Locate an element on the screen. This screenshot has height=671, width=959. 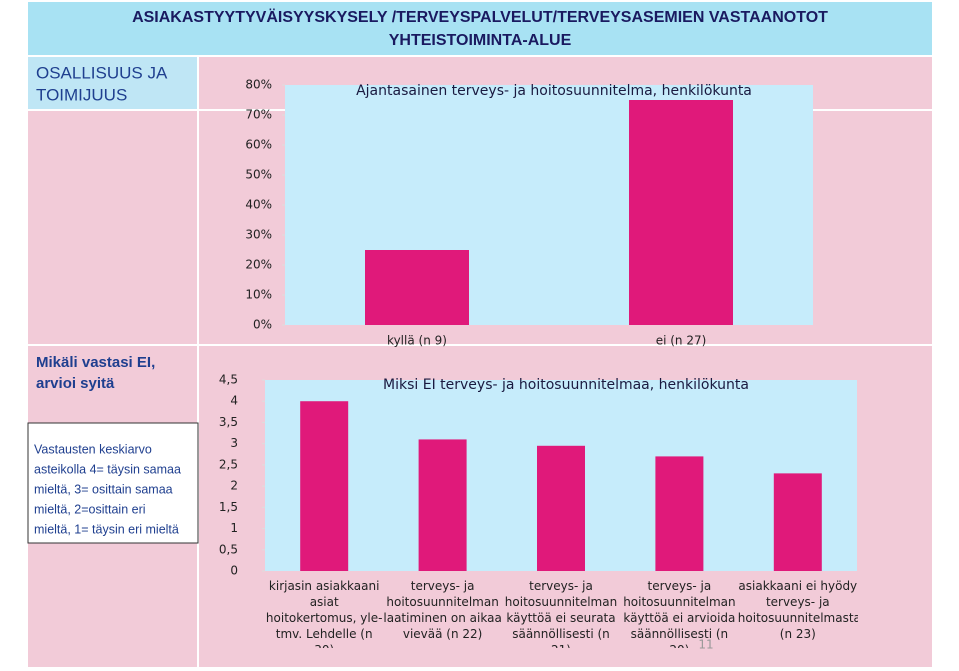
y-tick-label: 3,5 is located at coordinates (228, 422).